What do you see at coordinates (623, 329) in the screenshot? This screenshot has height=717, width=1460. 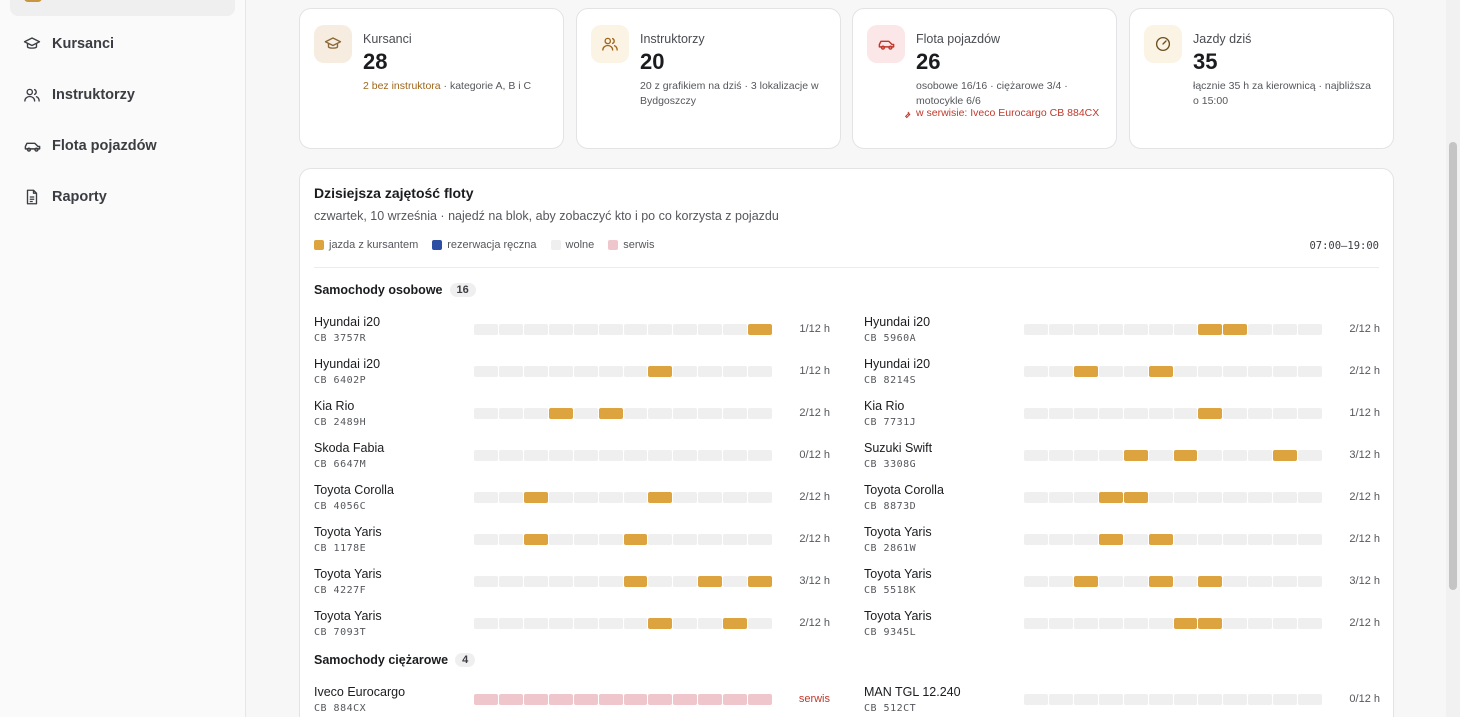 I see `occupancy-timeline` at bounding box center [623, 329].